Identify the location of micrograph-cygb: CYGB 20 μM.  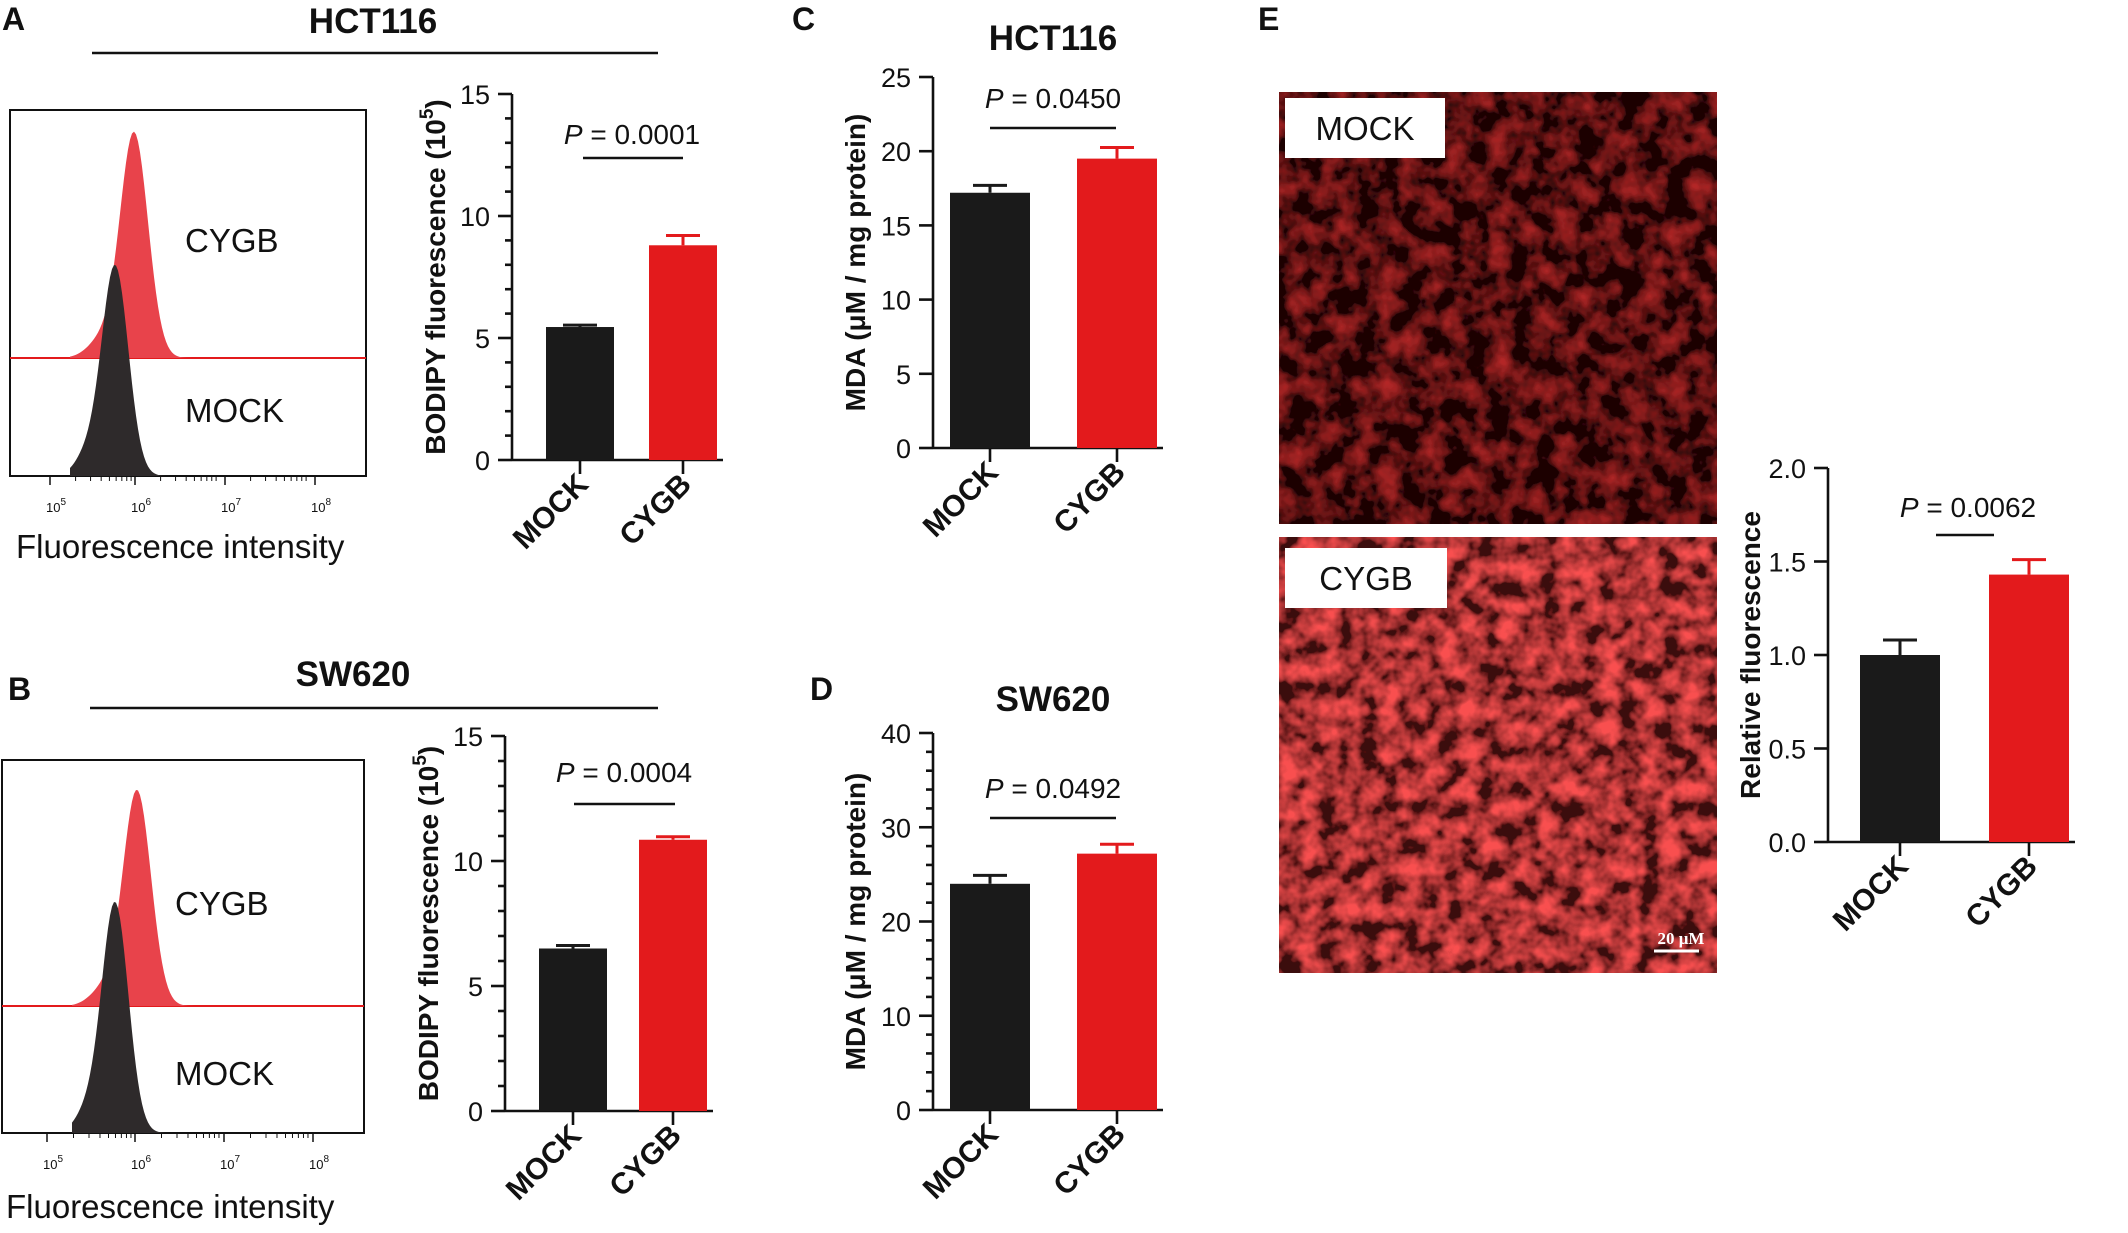
(1498, 755).